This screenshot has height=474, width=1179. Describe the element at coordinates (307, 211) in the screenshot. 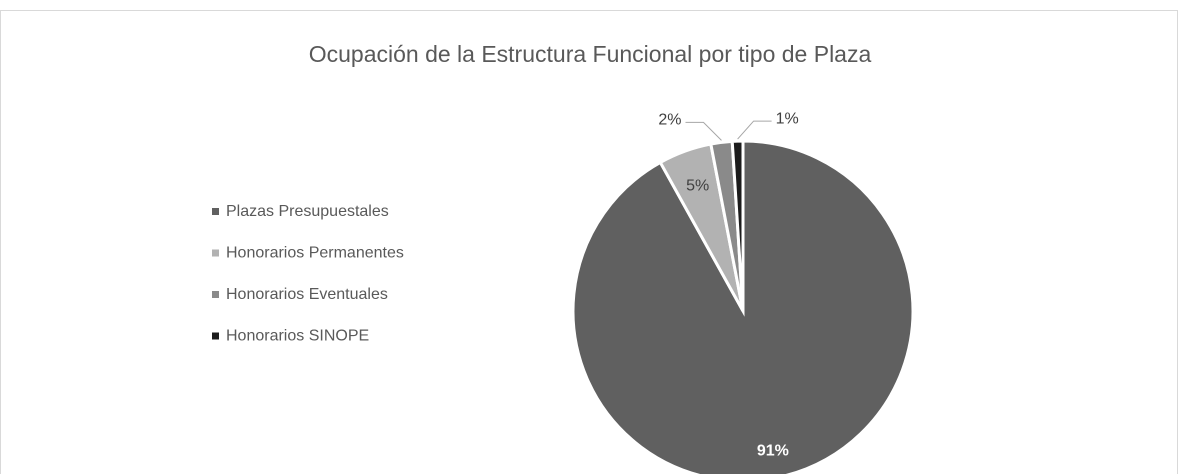

I see `legend-label: Plazas Presupuestales` at that location.